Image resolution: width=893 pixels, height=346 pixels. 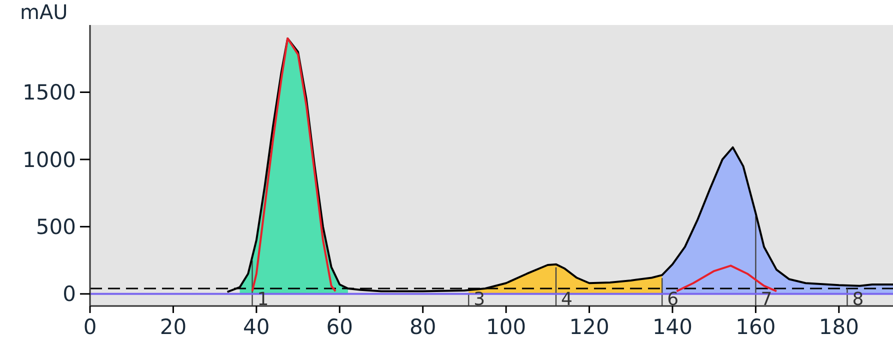 I want to click on annotation: 4, so click(x=566, y=299).